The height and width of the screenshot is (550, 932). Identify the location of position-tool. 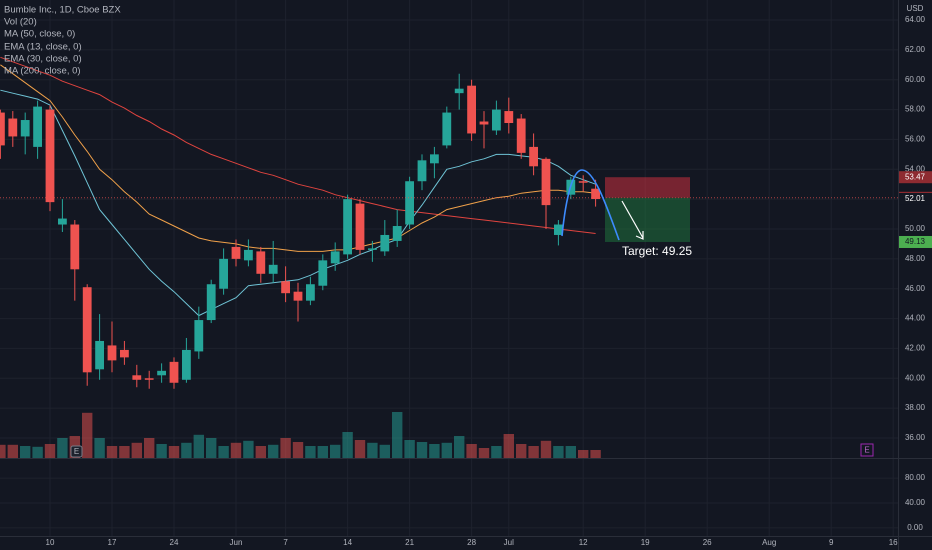
(449, 209).